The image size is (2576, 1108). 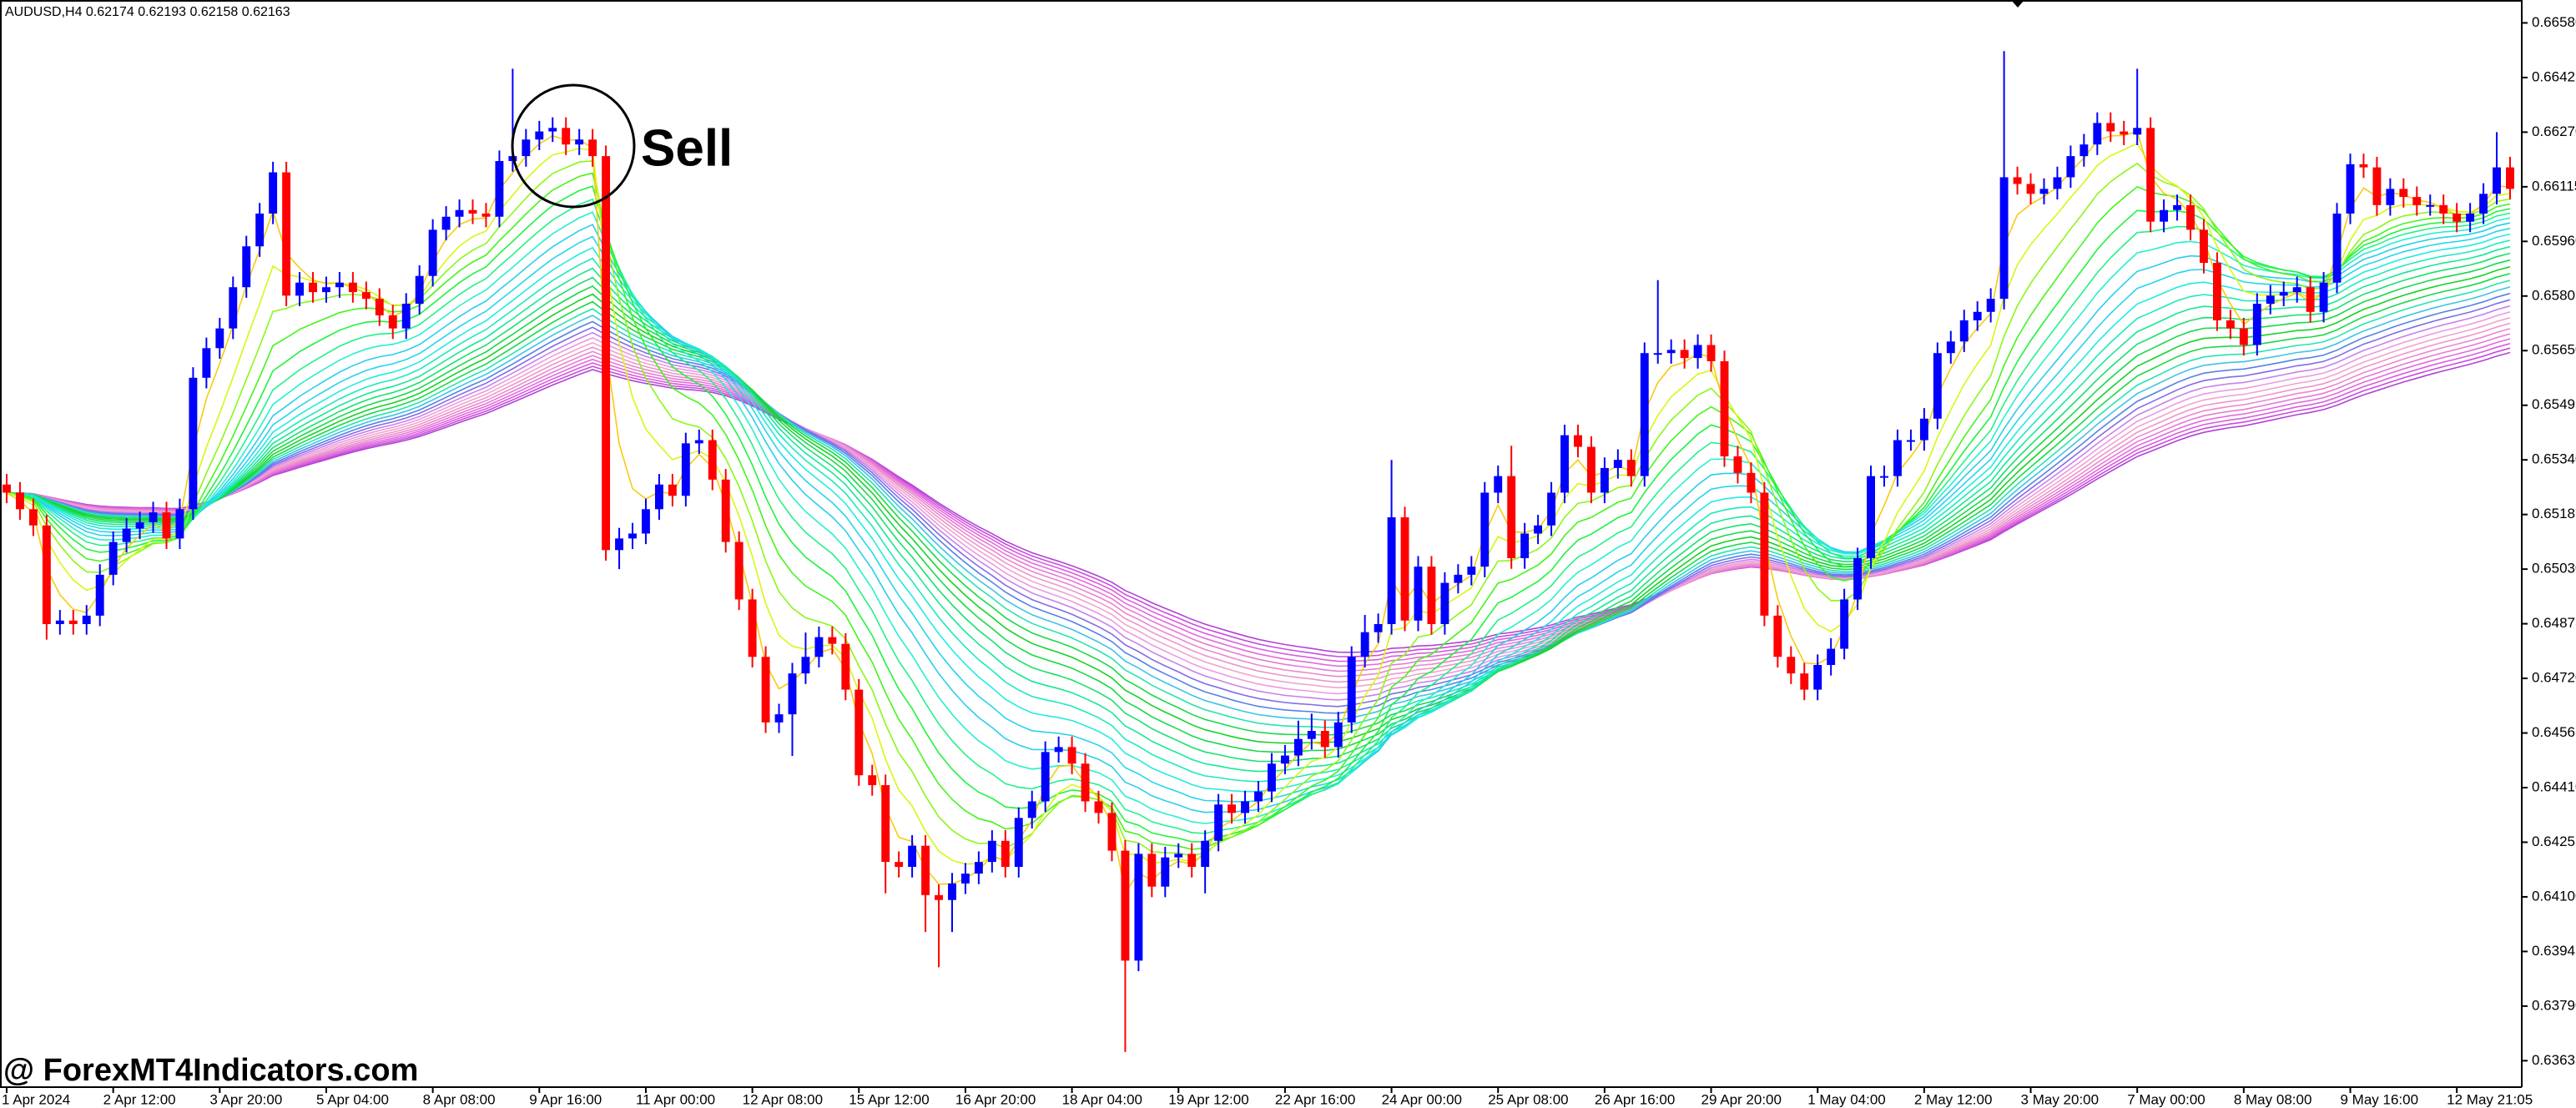 What do you see at coordinates (783, 1099) in the screenshot?
I see `x-tick-label: 12 Apr 08:00` at bounding box center [783, 1099].